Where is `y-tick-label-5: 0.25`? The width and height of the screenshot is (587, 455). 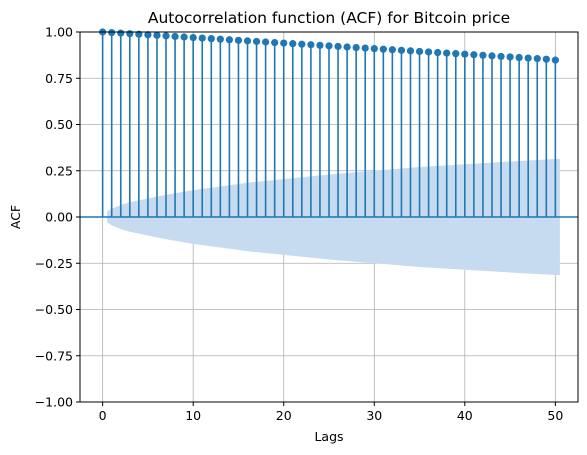
y-tick-label-5: 0.25 is located at coordinates (59, 170).